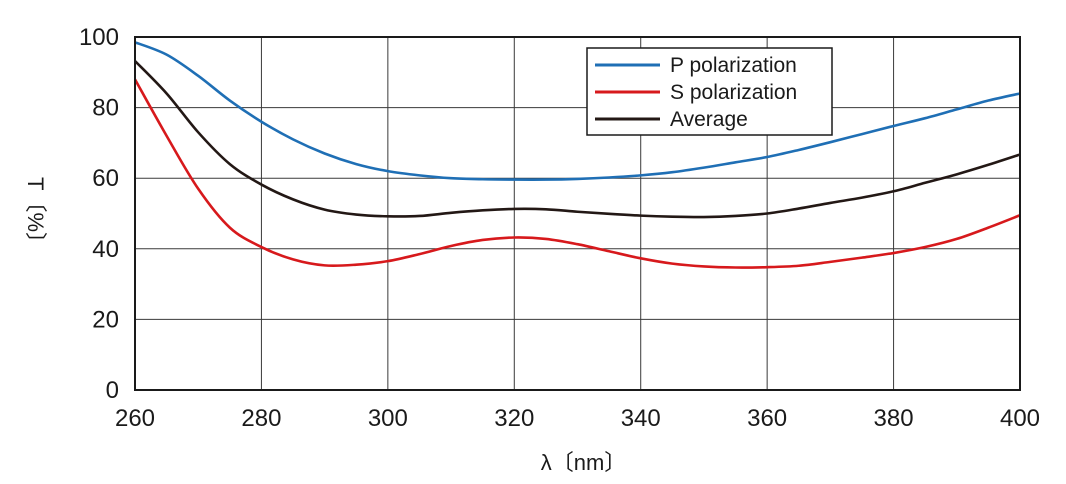  I want to click on legend-label: Average, so click(709, 119).